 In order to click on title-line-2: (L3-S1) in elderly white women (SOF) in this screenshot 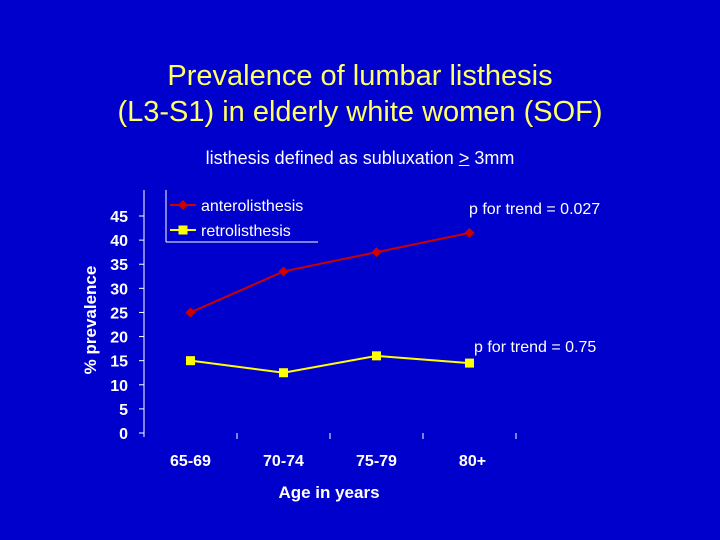, I will do `click(360, 112)`.